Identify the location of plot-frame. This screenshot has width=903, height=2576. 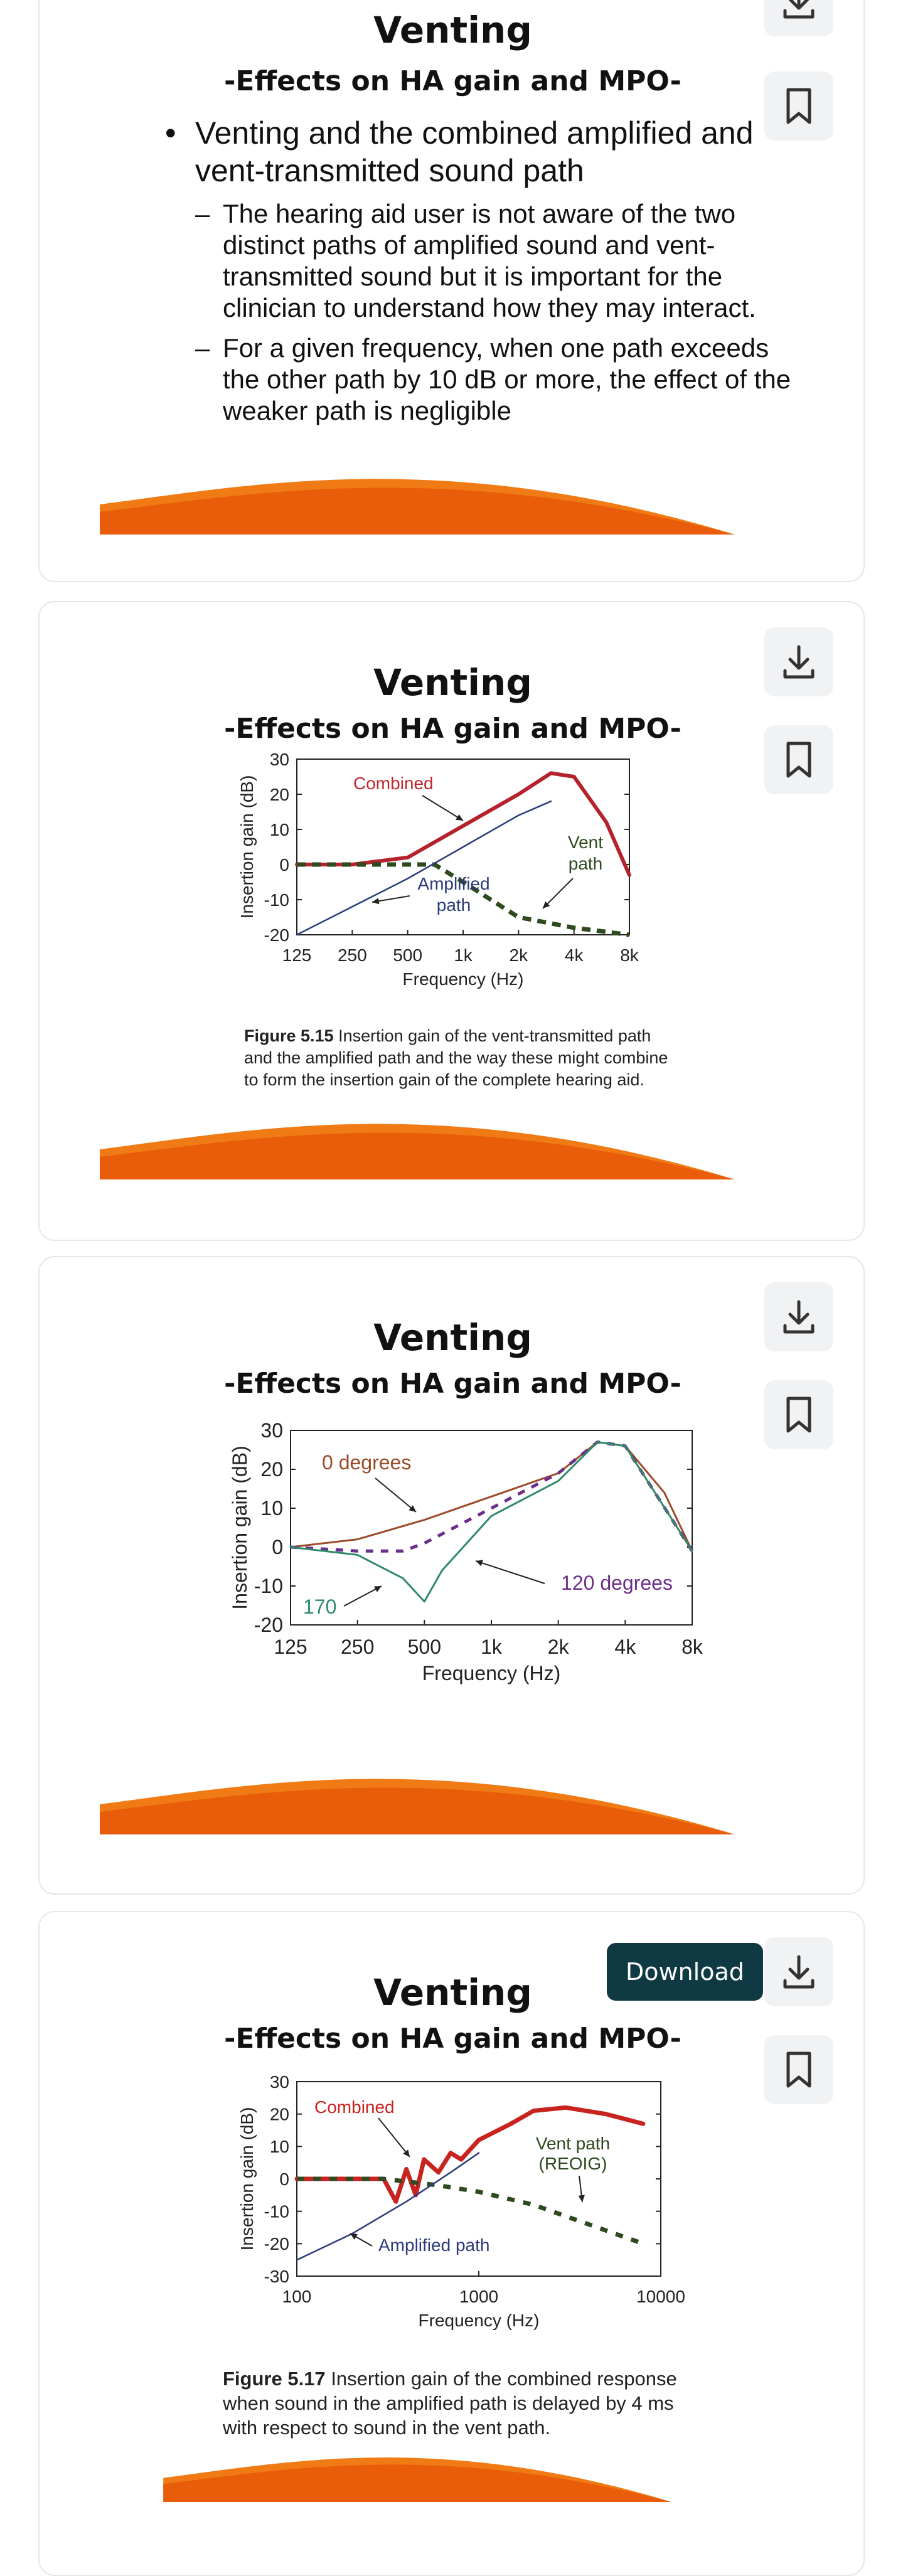
(491, 1528).